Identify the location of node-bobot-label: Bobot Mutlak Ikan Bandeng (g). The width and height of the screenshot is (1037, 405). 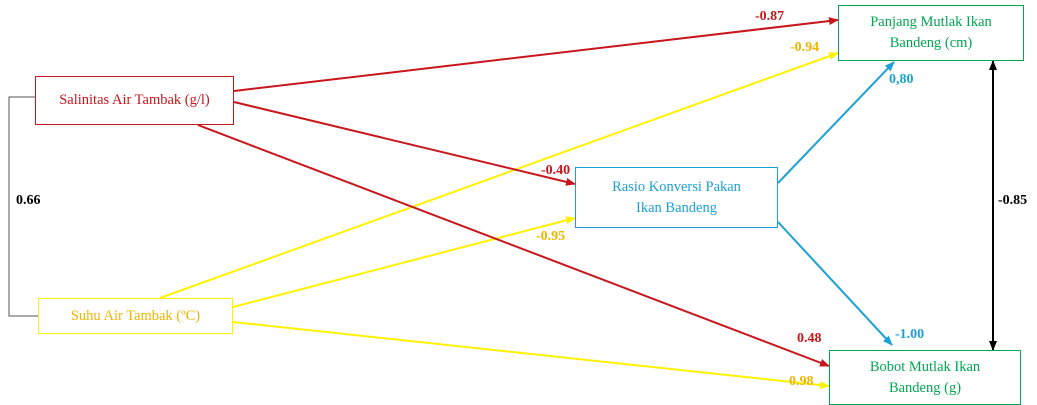
(925, 377).